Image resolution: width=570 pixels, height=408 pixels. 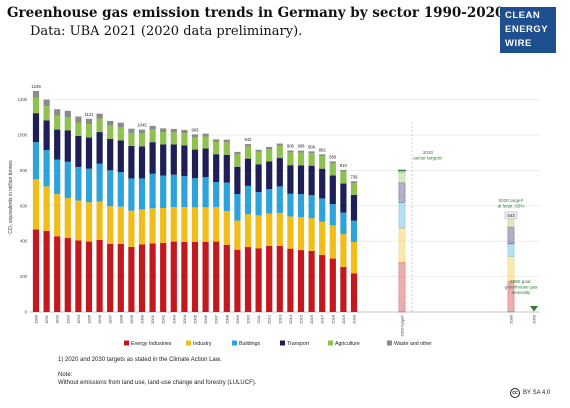 What do you see at coordinates (534, 309) in the screenshot?
I see `neutrality-triangle-icon` at bounding box center [534, 309].